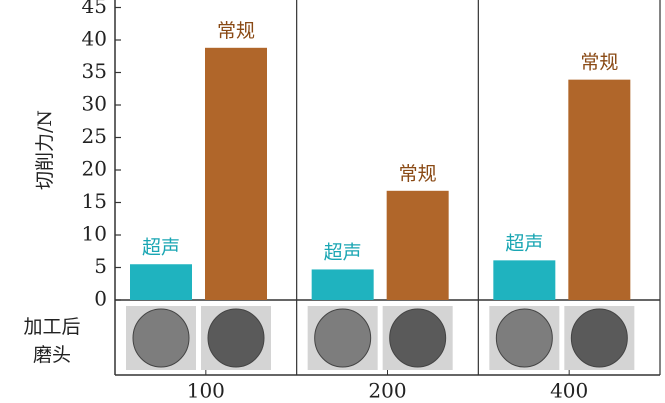 The image size is (665, 403). I want to click on y-tick-label: 5, so click(100, 266).